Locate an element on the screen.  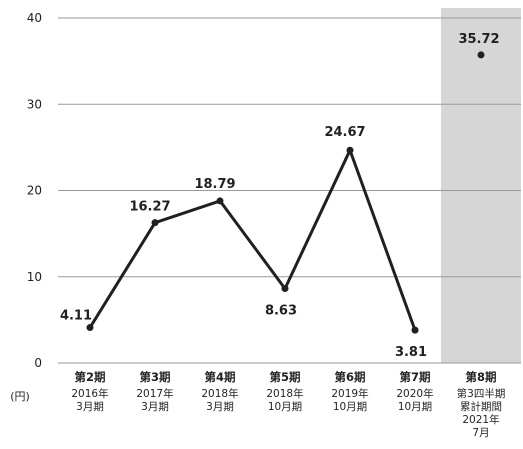
period-label: 第8期 is located at coordinates (480, 377).